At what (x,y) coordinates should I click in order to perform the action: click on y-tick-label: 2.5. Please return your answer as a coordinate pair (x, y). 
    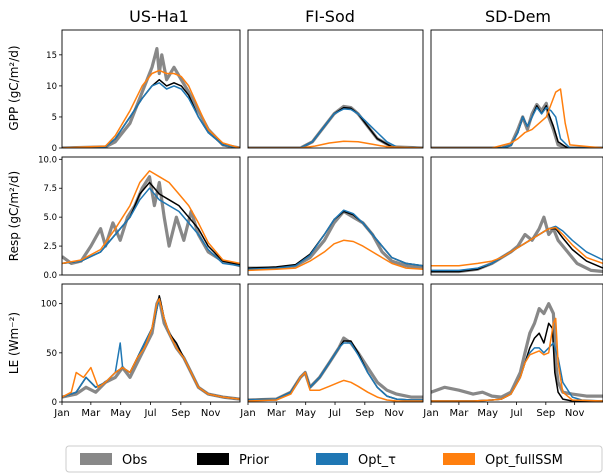
    Looking at the image, I should click on (50, 247).